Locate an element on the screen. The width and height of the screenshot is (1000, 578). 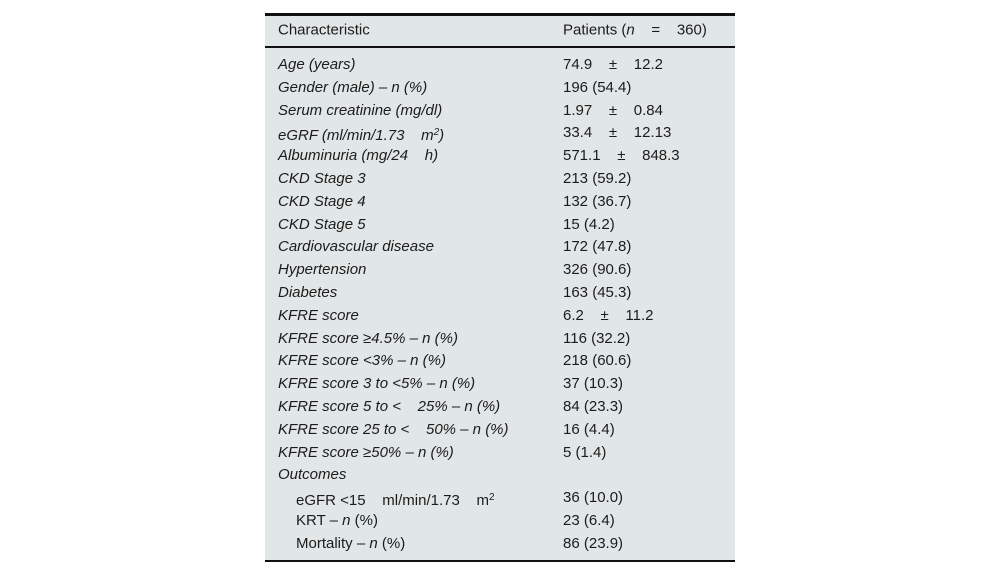
label-part: KRT – is located at coordinates (319, 520).